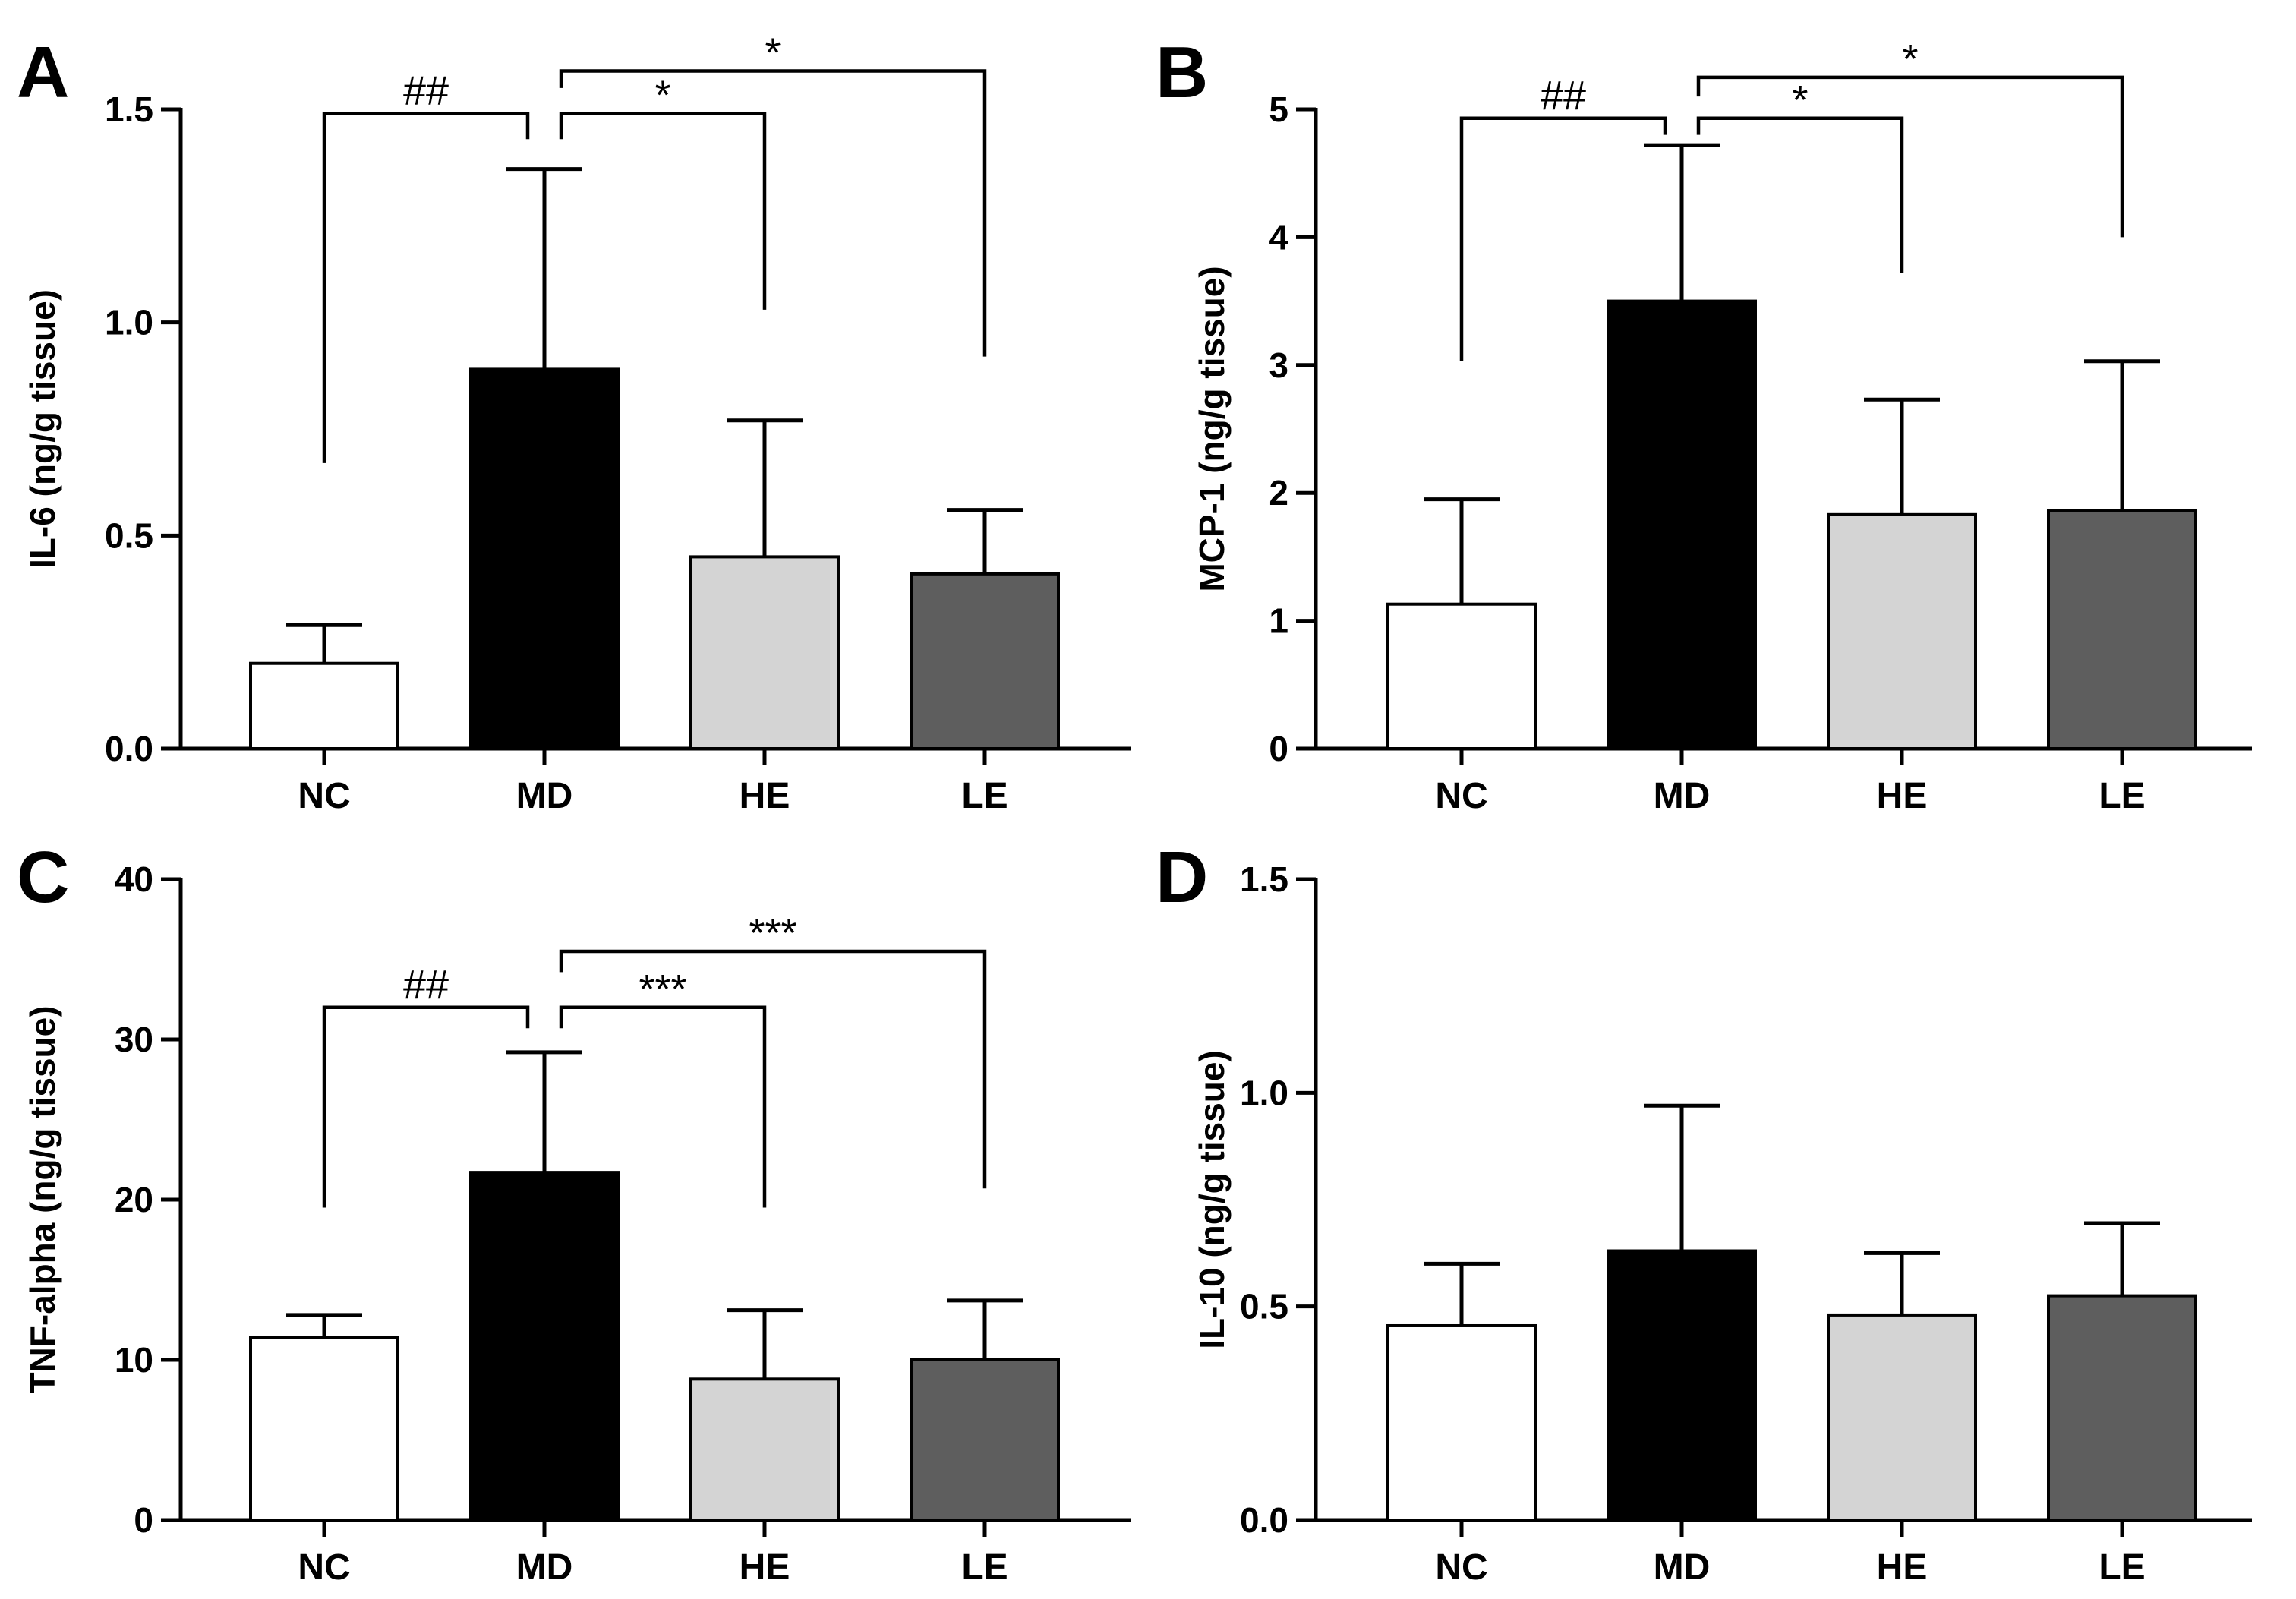 This screenshot has width=2296, height=1599. I want to click on panel-letter: C, so click(43, 878).